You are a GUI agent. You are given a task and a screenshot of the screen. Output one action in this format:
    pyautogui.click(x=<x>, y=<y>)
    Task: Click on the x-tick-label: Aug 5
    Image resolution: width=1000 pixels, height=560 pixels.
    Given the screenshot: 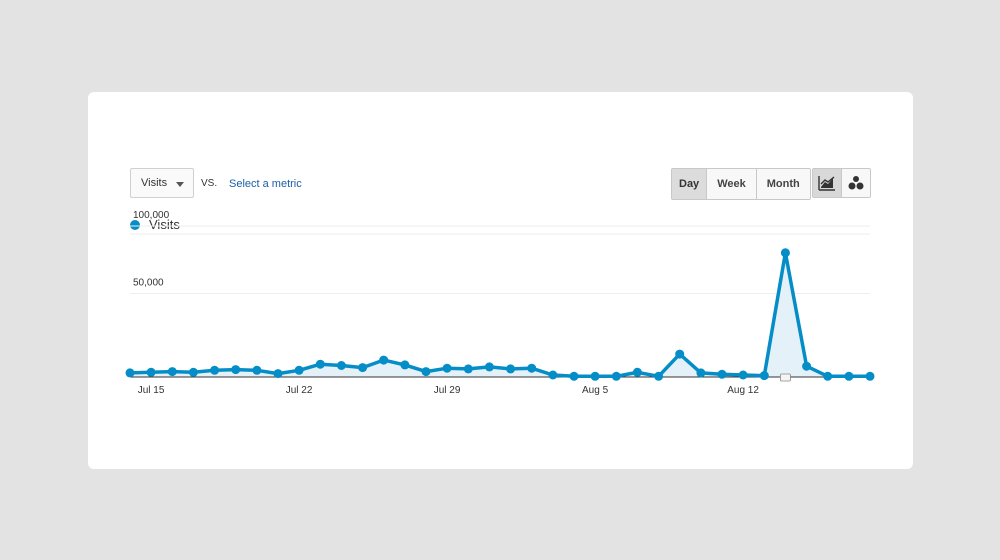 What is the action you would take?
    pyautogui.click(x=595, y=390)
    